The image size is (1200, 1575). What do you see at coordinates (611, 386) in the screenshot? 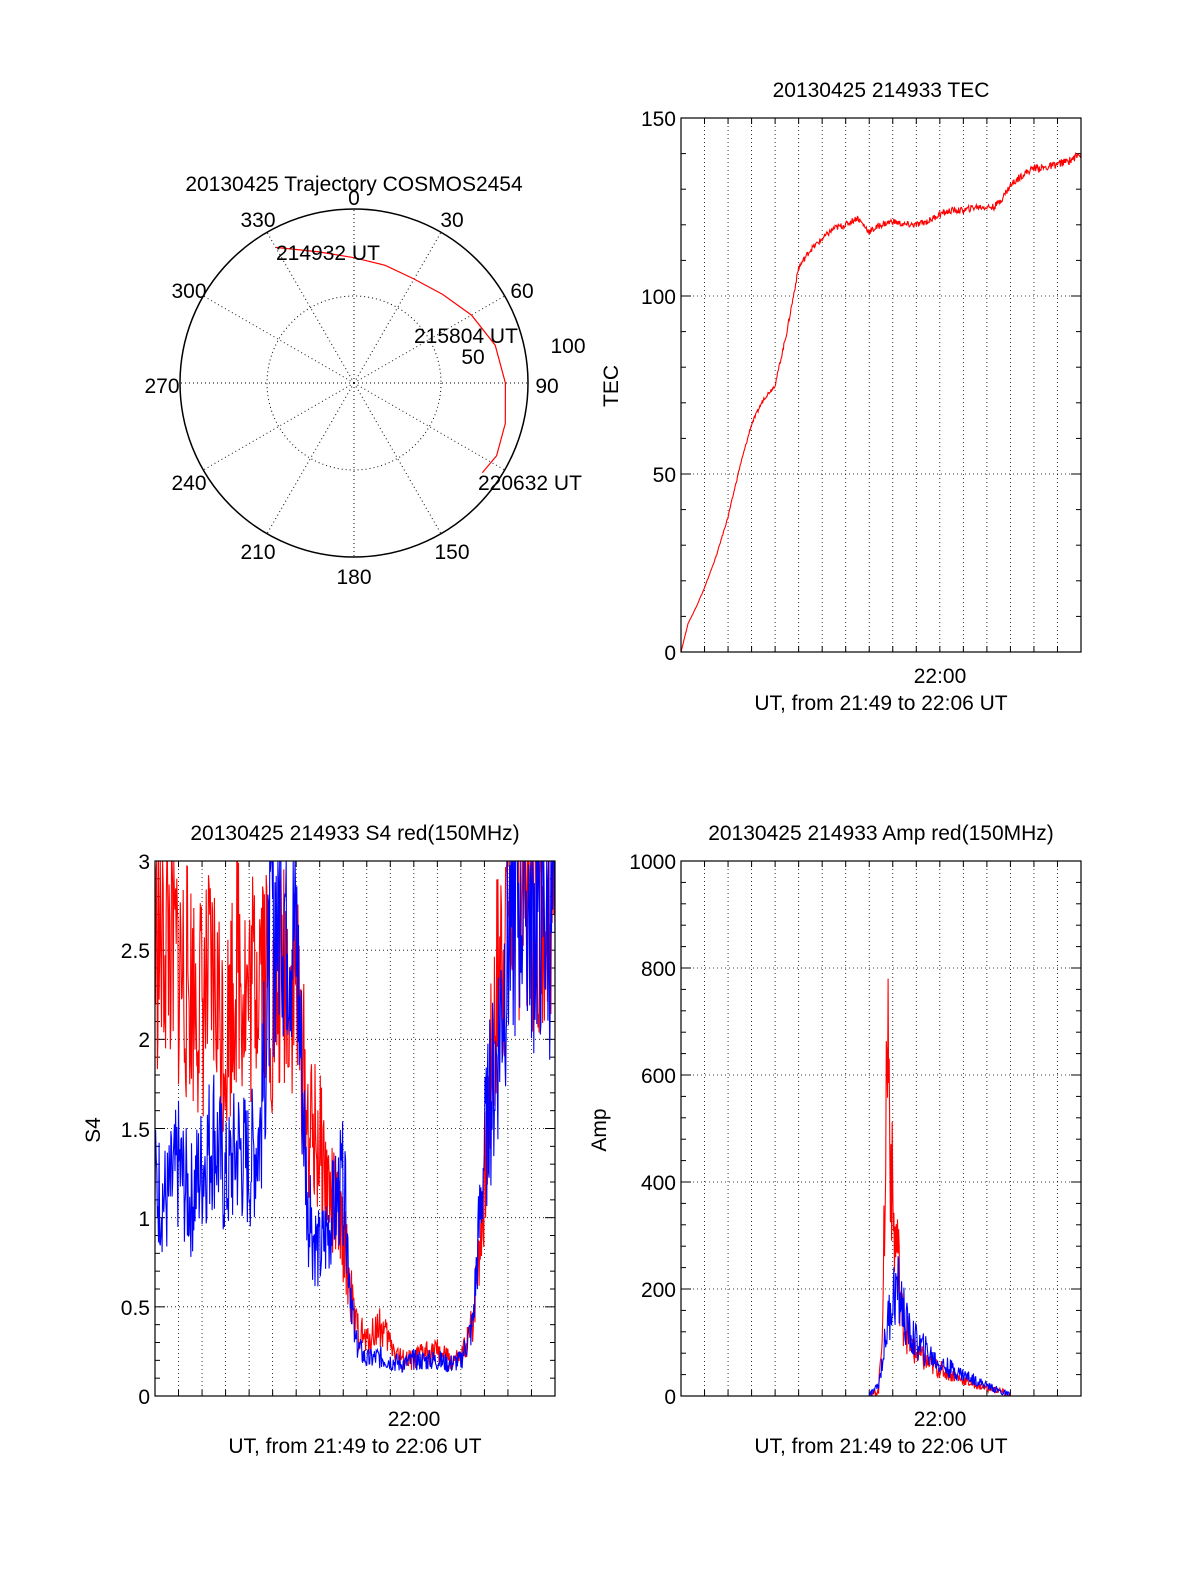
I see `tec-ylabel: TEC` at bounding box center [611, 386].